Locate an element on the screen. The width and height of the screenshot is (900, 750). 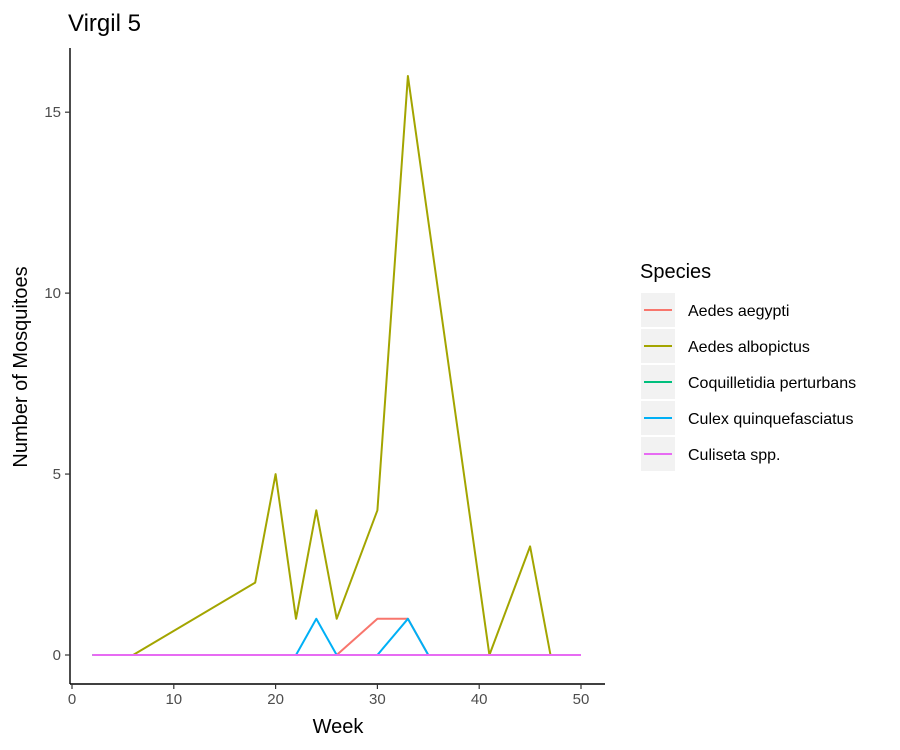
legend-label: Aedes albopictus is located at coordinates (749, 347).